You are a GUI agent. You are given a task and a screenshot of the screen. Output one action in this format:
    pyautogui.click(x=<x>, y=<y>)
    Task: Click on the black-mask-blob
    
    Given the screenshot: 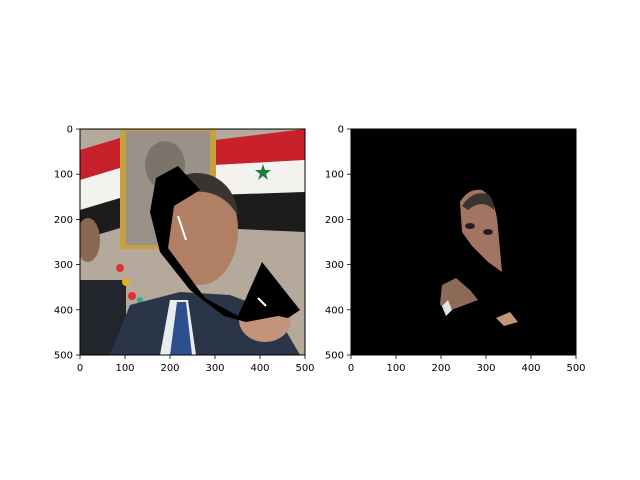 What is the action you would take?
    pyautogui.click(x=225, y=244)
    